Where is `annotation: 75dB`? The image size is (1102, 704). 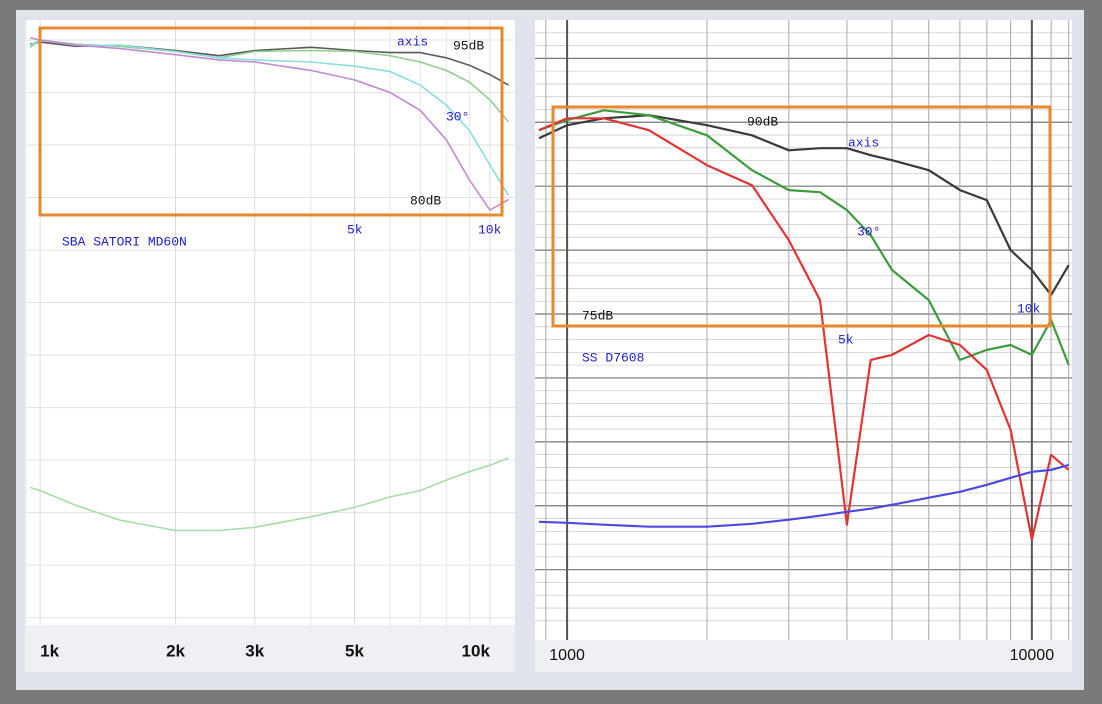 annotation: 75dB is located at coordinates (597, 315).